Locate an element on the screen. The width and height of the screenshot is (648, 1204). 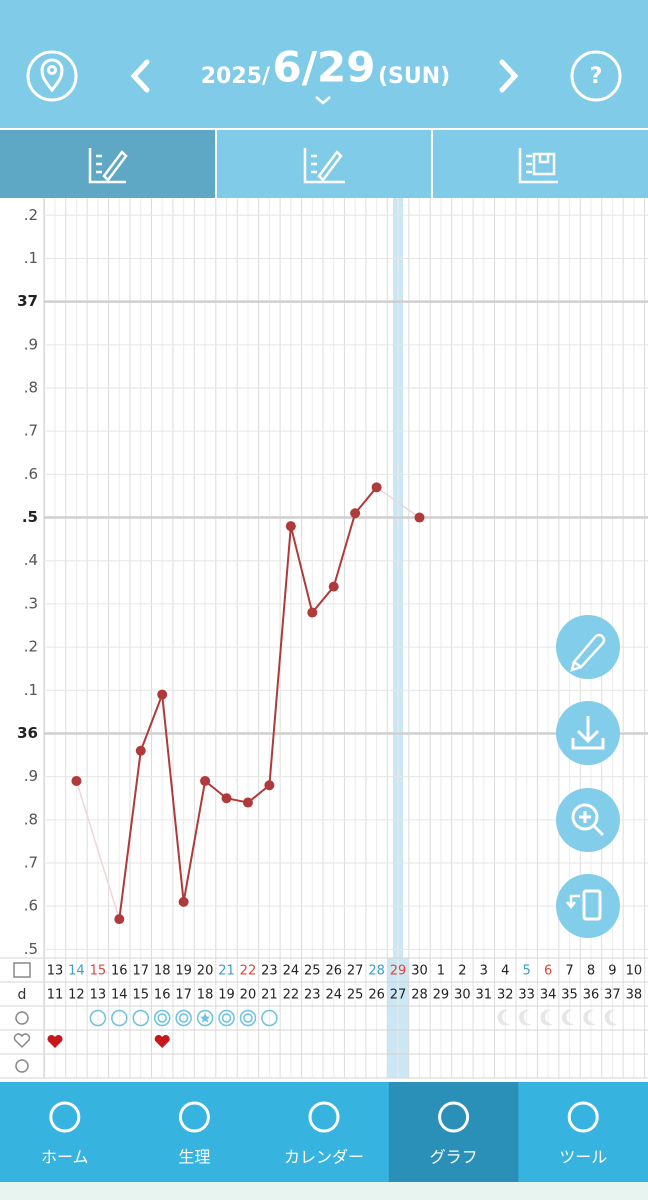
cycle-day: 16 is located at coordinates (162, 995).